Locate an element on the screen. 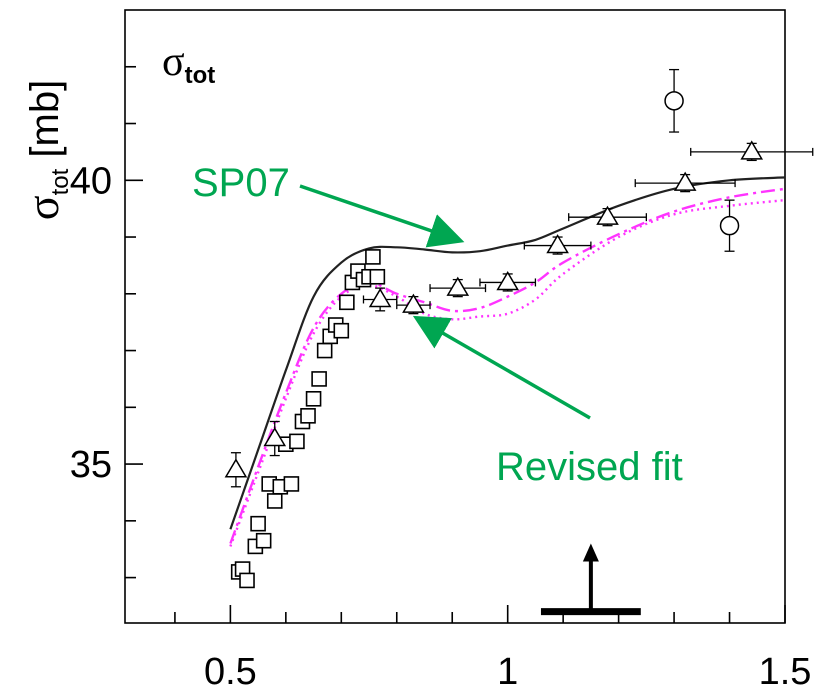  y-tick-label: 40 is located at coordinates (91, 181).